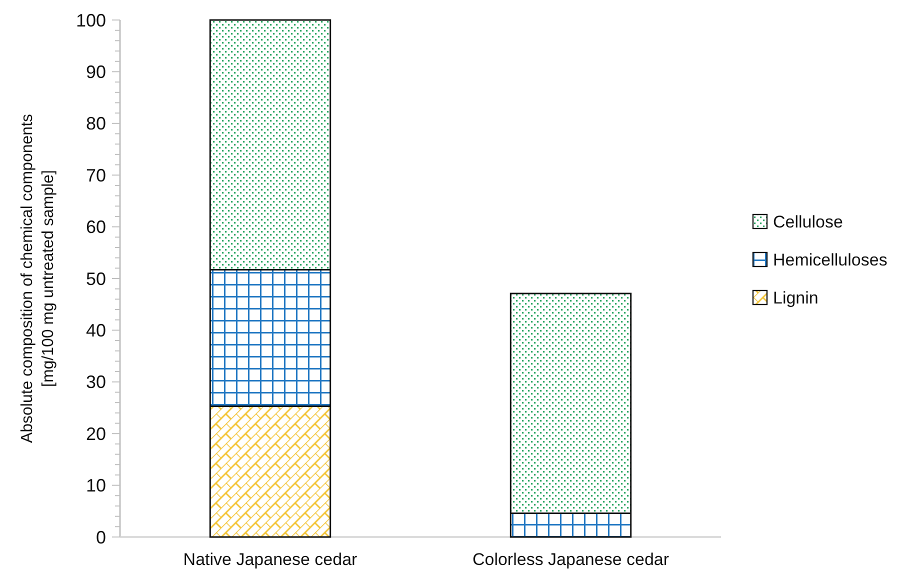 The image size is (911, 577). I want to click on y-tick-label: 30, so click(96, 382).